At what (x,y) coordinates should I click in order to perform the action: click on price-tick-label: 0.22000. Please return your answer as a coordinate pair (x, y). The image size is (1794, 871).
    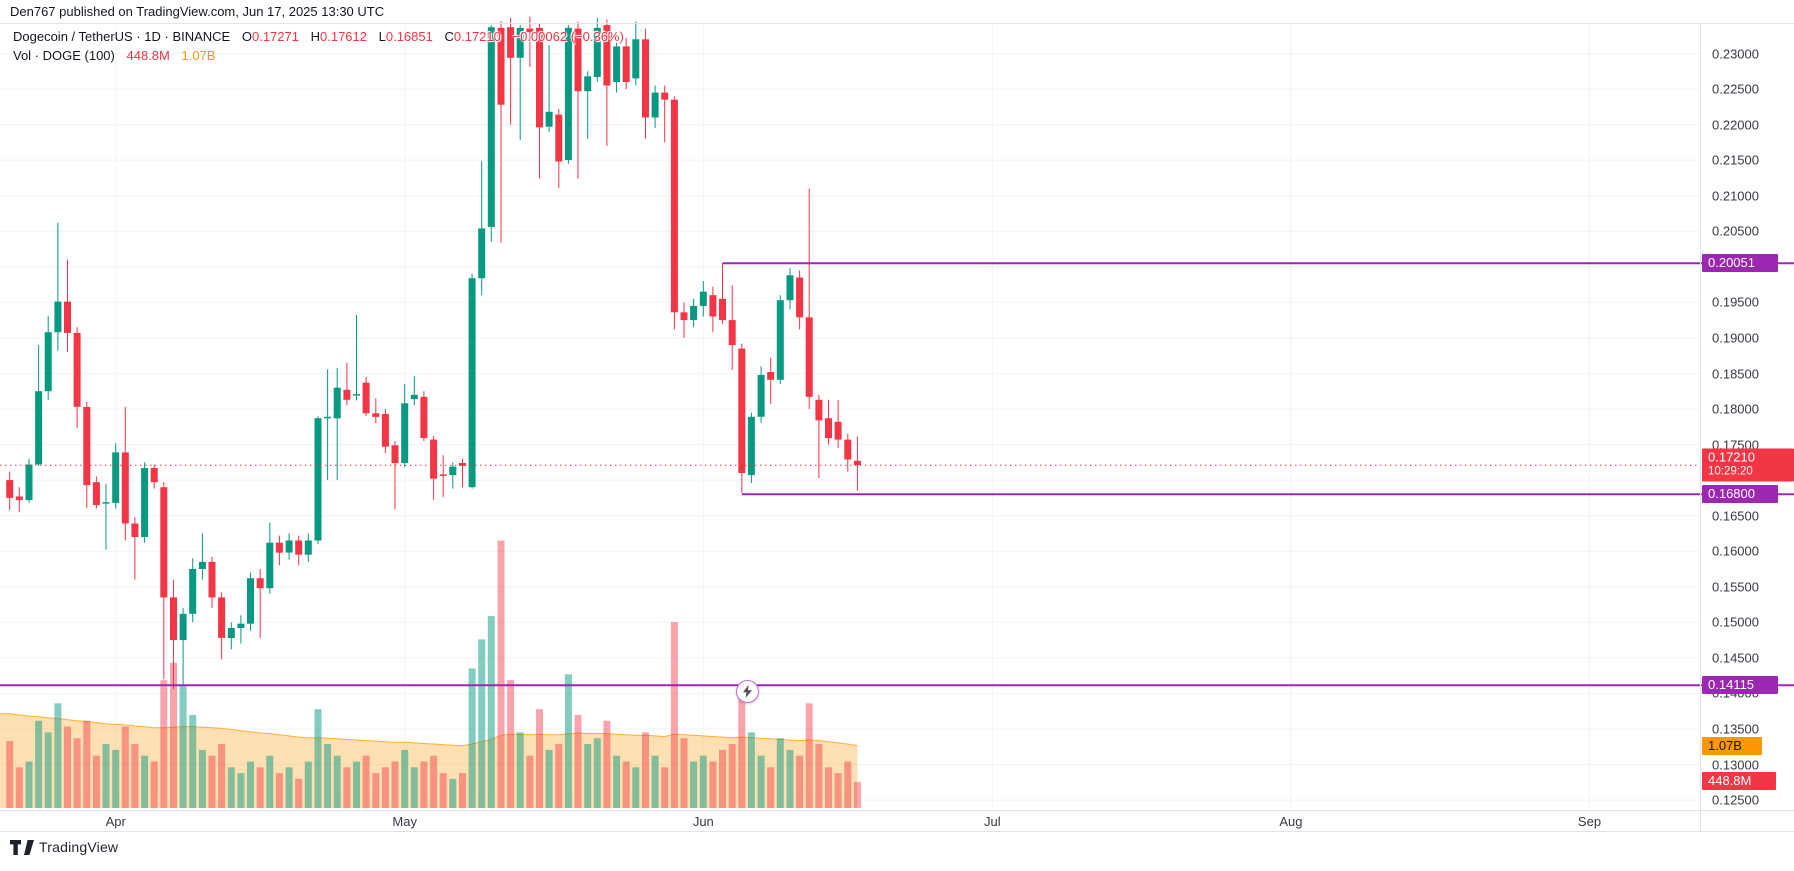
    Looking at the image, I should click on (1735, 125).